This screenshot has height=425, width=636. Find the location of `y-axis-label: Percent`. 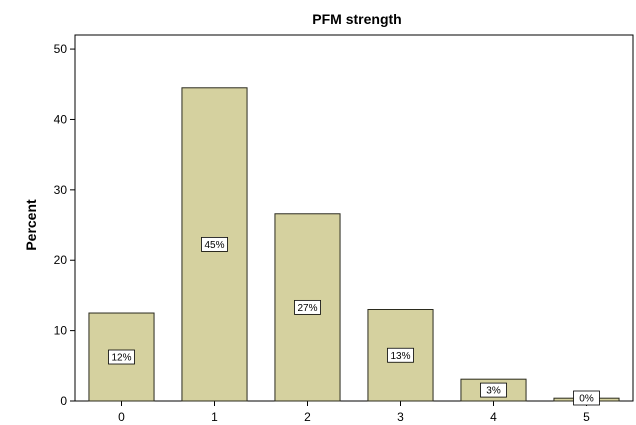

y-axis-label: Percent is located at coordinates (31, 225).